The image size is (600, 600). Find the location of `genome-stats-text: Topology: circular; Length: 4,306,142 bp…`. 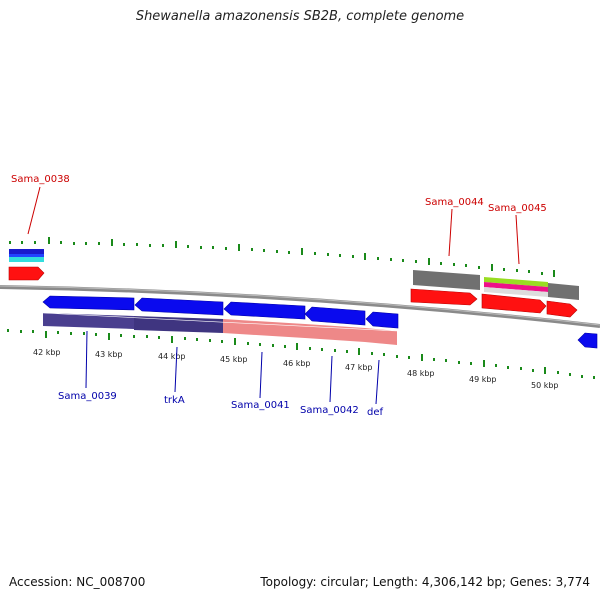

genome-stats-text: Topology: circular; Length: 4,306,142 bp… is located at coordinates (425, 582).